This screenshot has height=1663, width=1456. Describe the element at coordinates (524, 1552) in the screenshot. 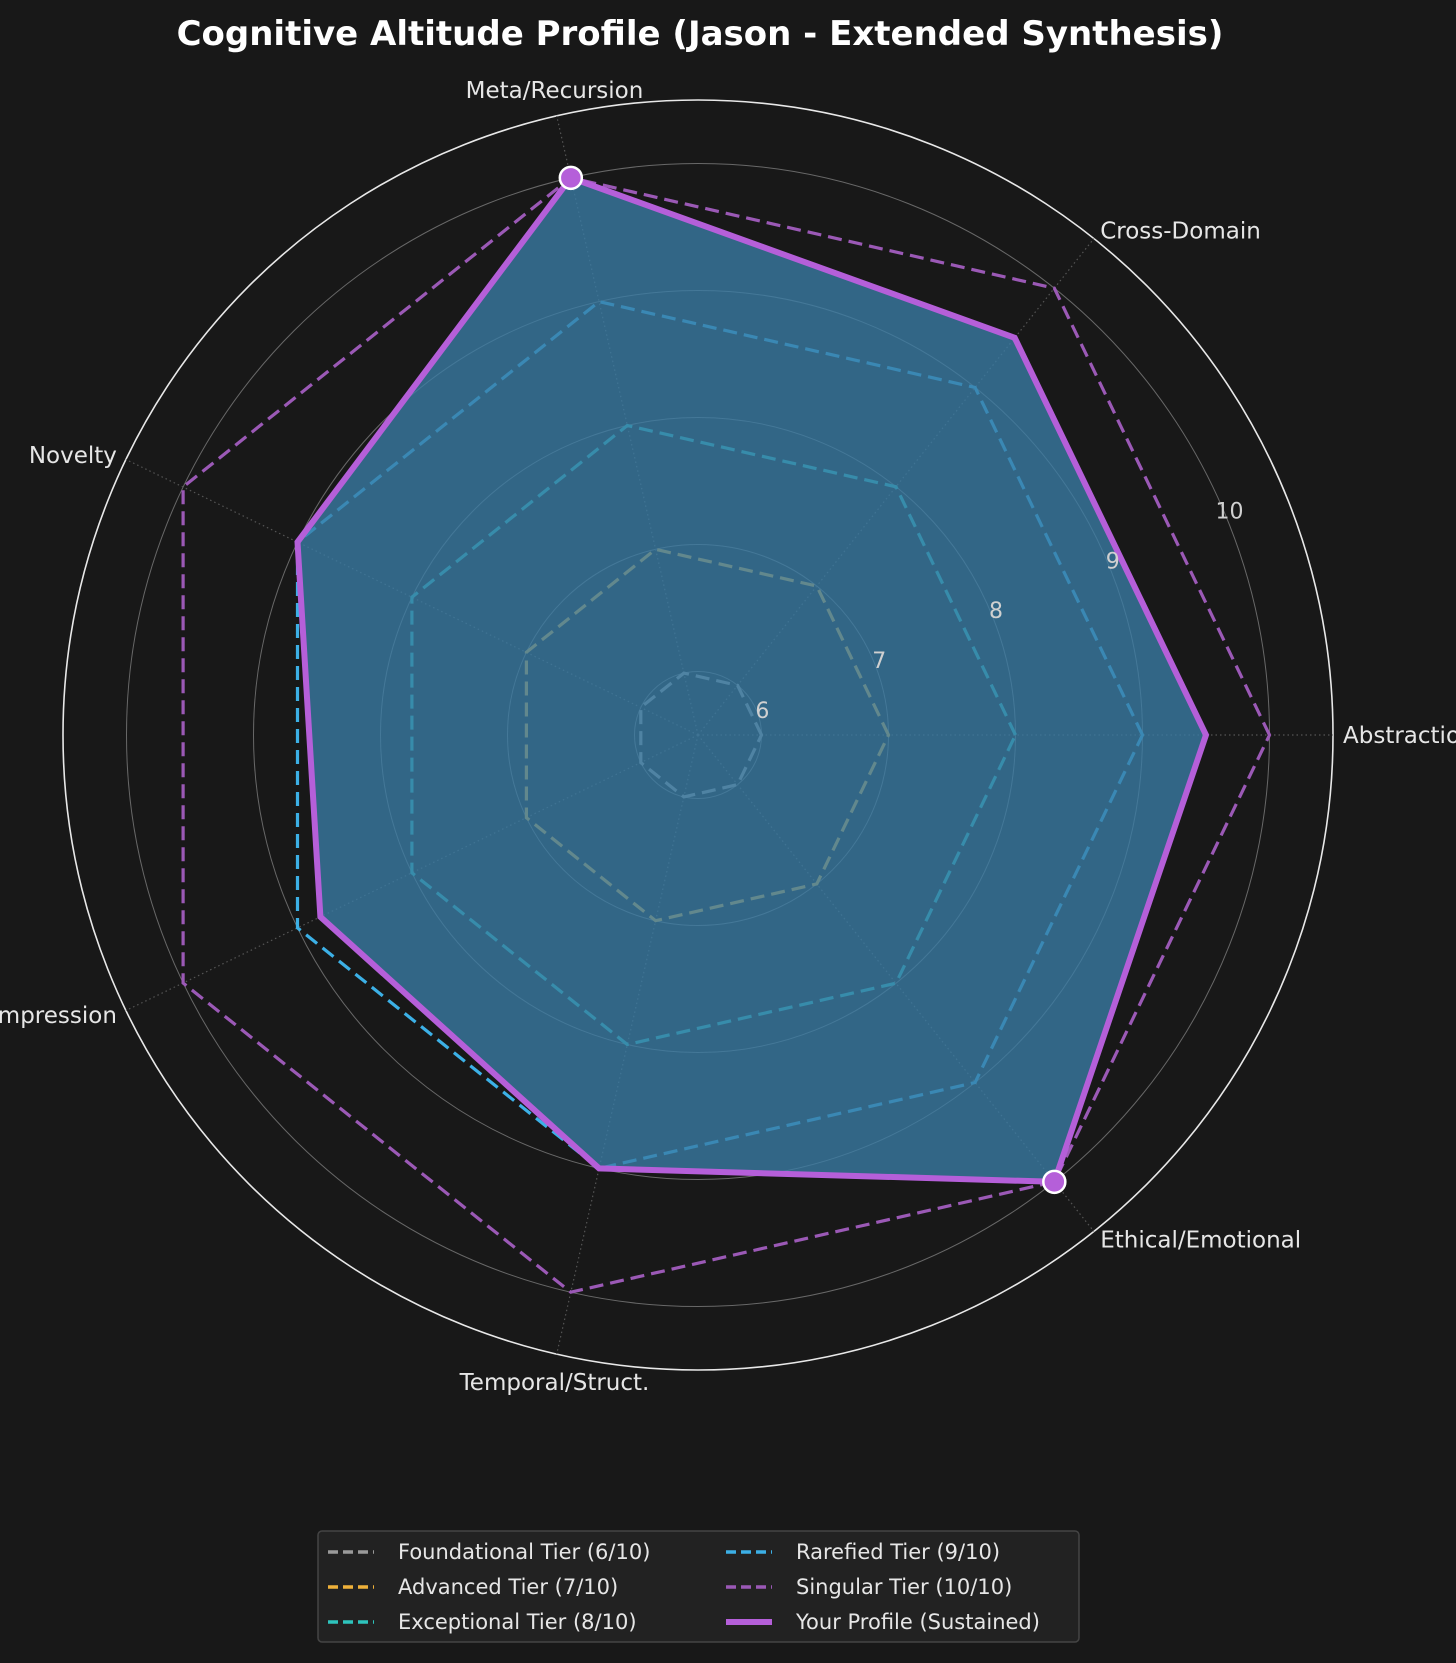

I see `legend-item-foundational-tier-6-10-label: Foundational Tier (6/10)` at that location.